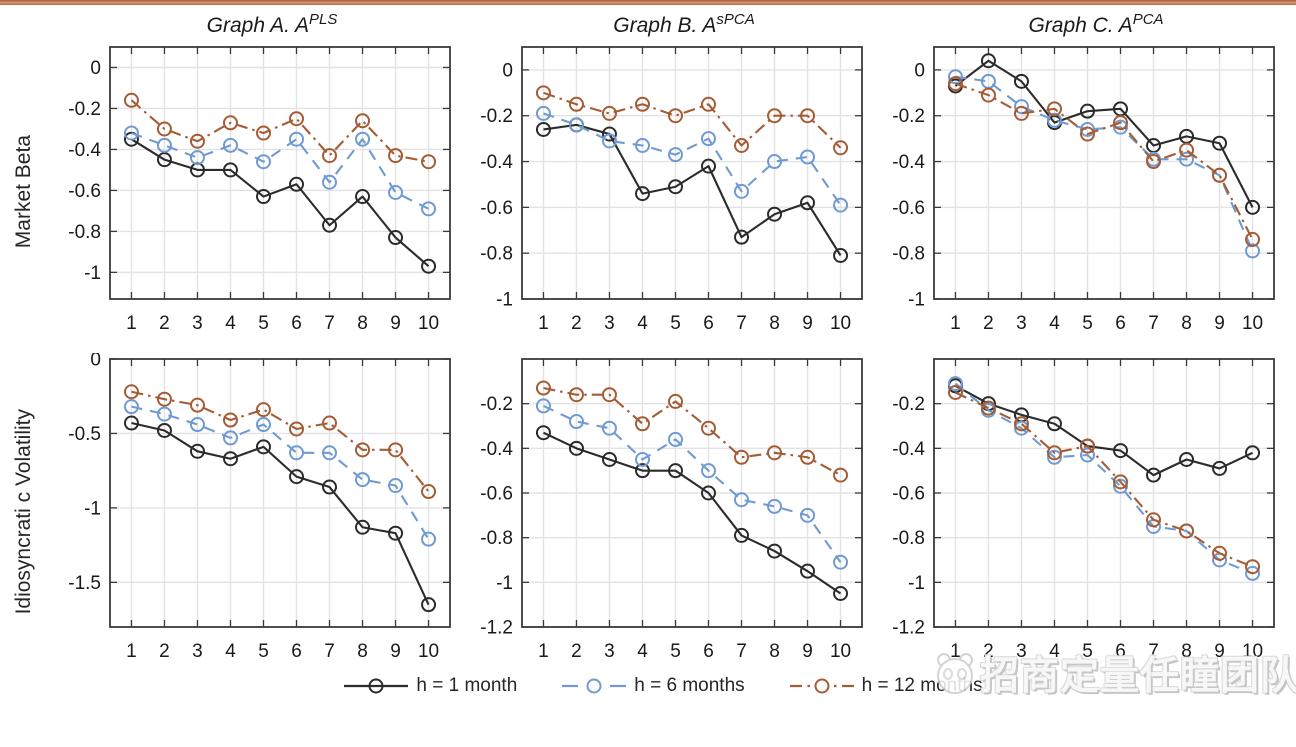 The width and height of the screenshot is (1296, 747). I want to click on series-line-dashed, so click(1103, 478).